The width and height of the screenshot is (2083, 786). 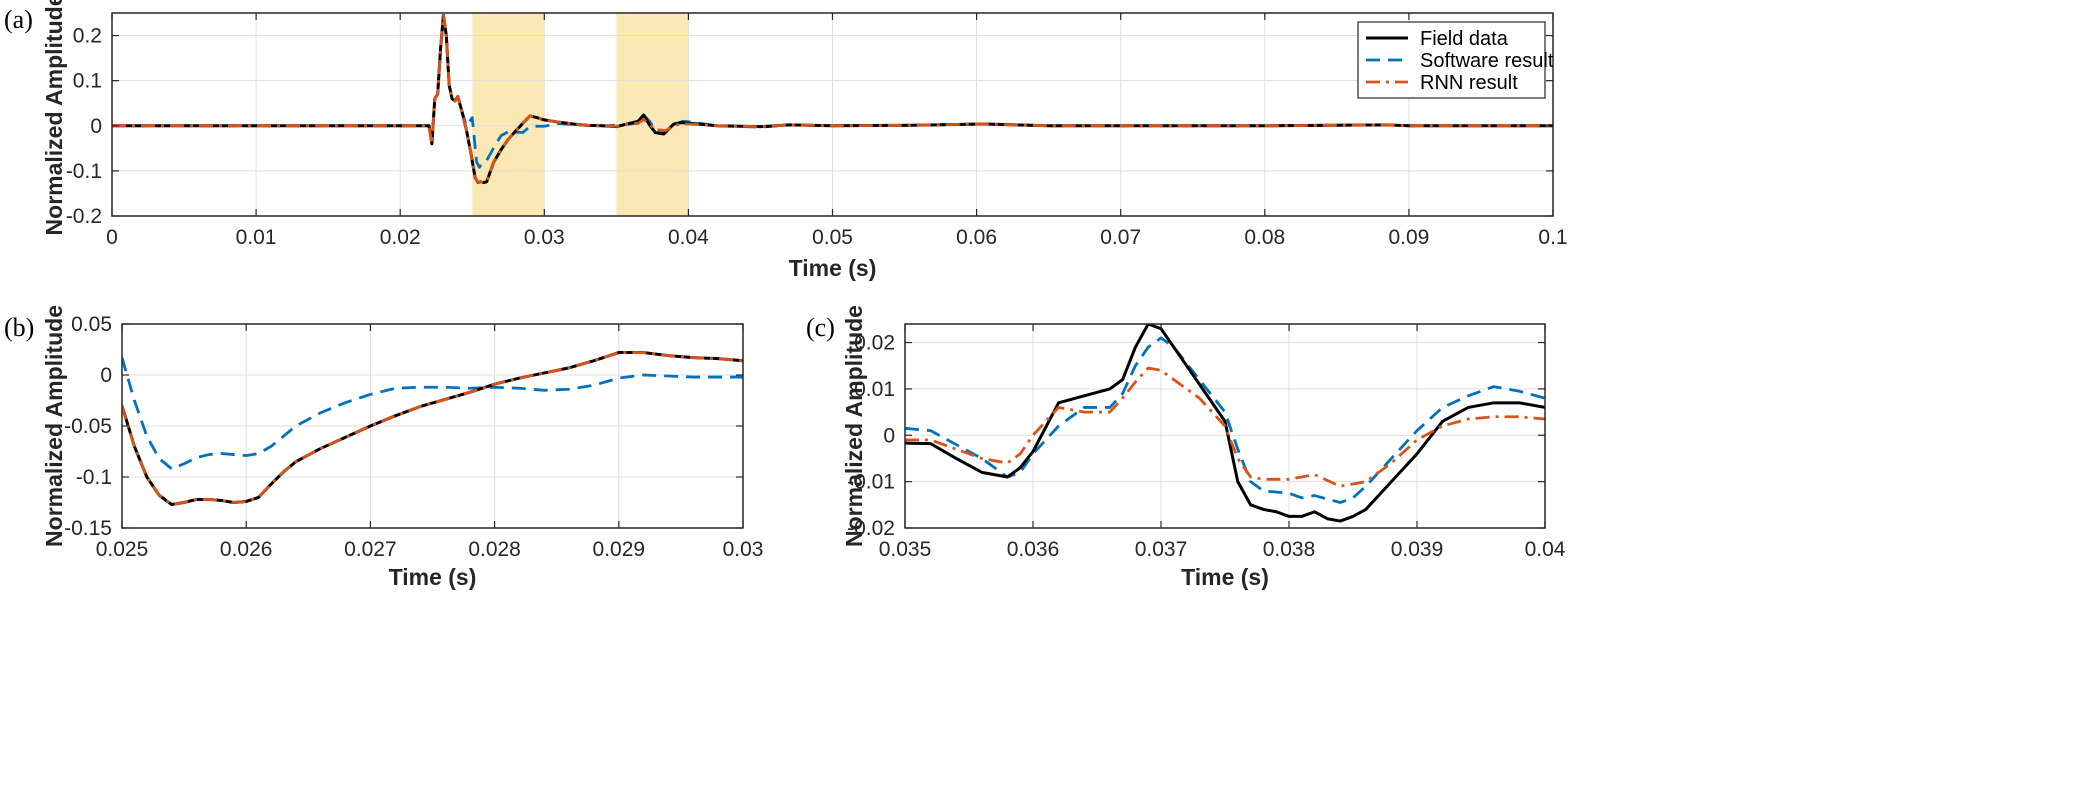 I want to click on legend-label-field: Field data, so click(x=1464, y=39).